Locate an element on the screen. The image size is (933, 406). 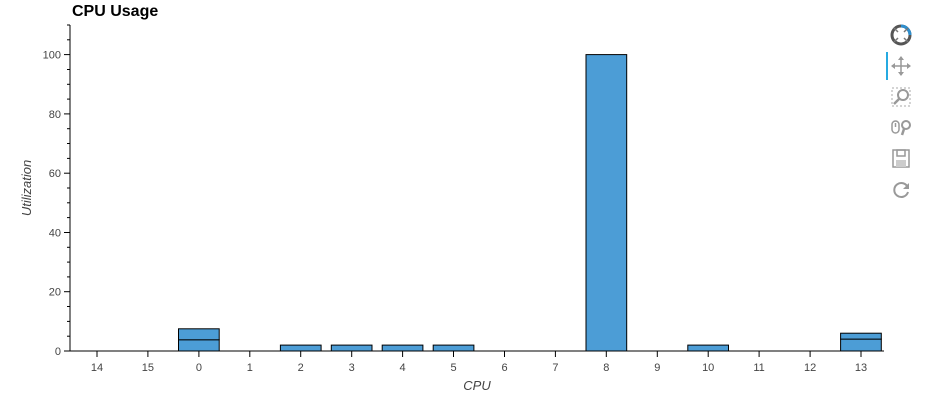
x-tick-label-cpu-12: 12 is located at coordinates (810, 368).